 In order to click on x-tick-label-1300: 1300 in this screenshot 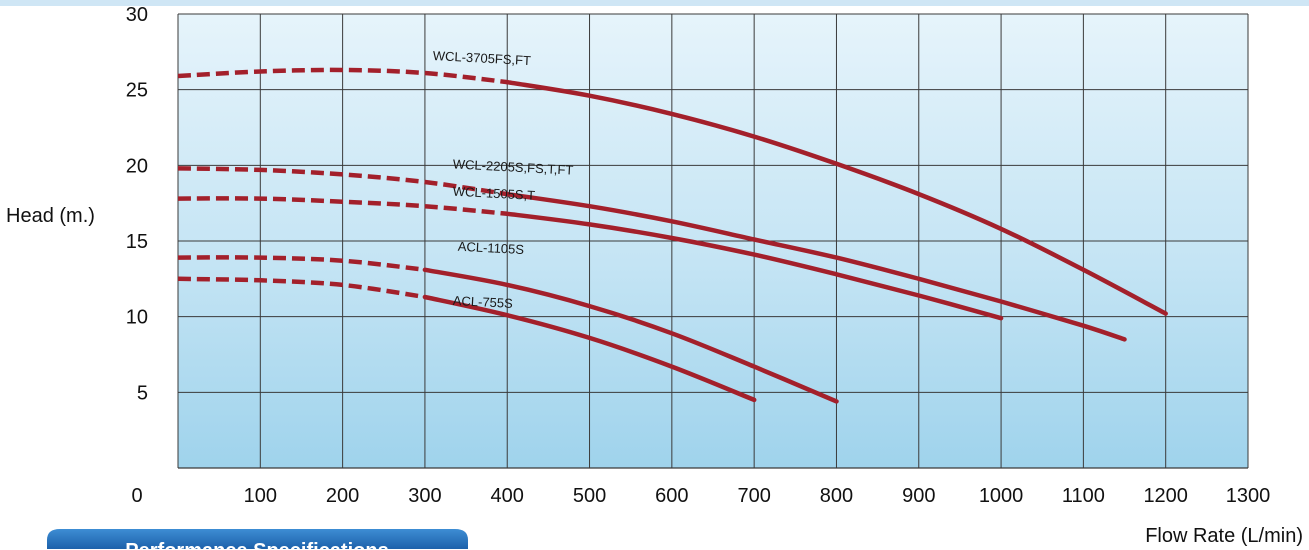, I will do `click(1248, 496)`.